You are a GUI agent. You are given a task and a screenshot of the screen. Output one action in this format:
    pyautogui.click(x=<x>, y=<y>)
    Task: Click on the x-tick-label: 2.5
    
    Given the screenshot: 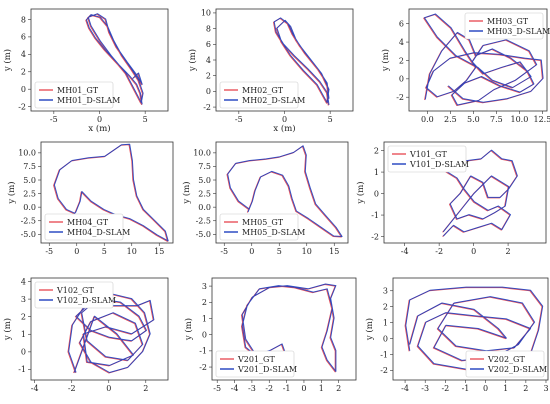 What is the action you would take?
    pyautogui.click(x=450, y=119)
    